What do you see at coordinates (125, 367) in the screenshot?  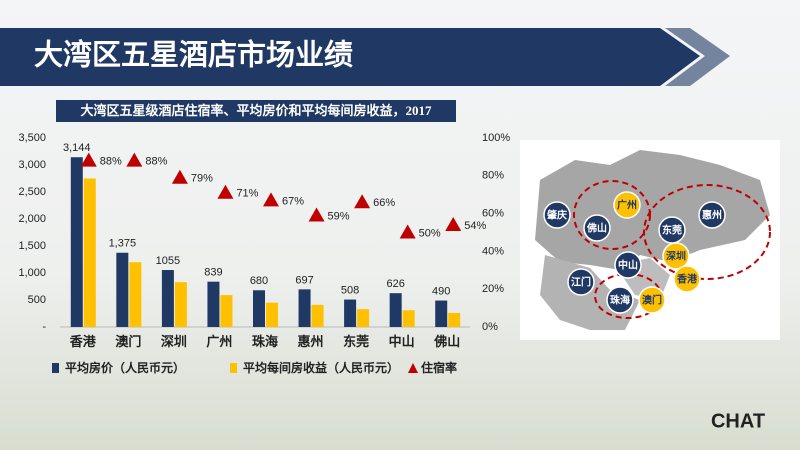 I see `legend-label: 平均房价（人民币元）` at bounding box center [125, 367].